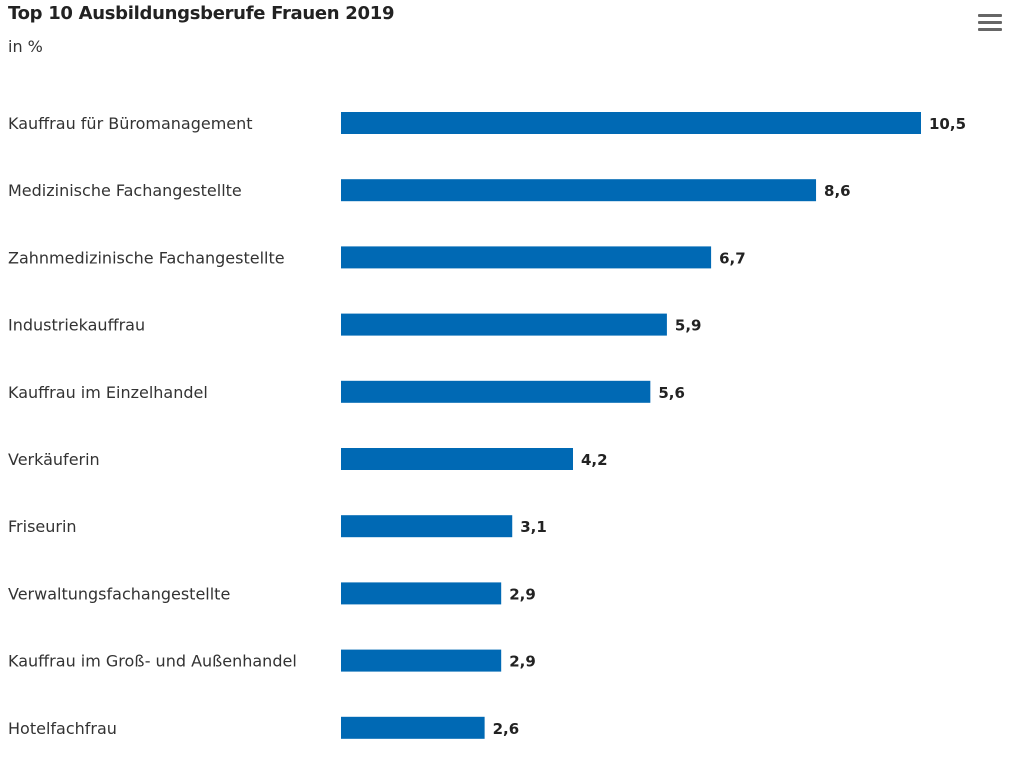 This screenshot has height=767, width=1024. What do you see at coordinates (76, 325) in the screenshot?
I see `category-label: Industriekauffrau` at bounding box center [76, 325].